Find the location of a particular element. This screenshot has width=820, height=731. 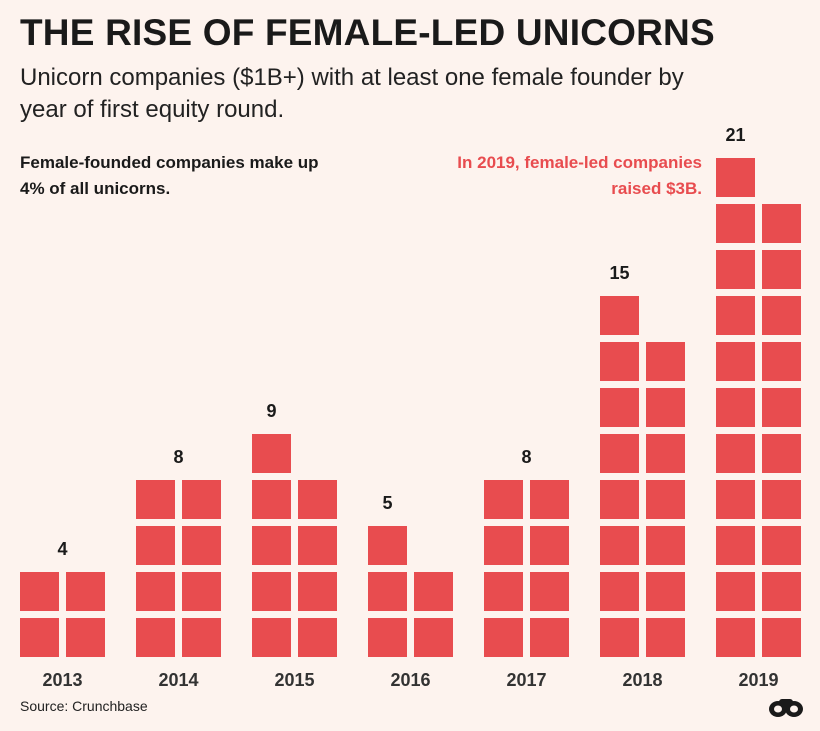

category-label-2017: 2017 is located at coordinates (526, 680).